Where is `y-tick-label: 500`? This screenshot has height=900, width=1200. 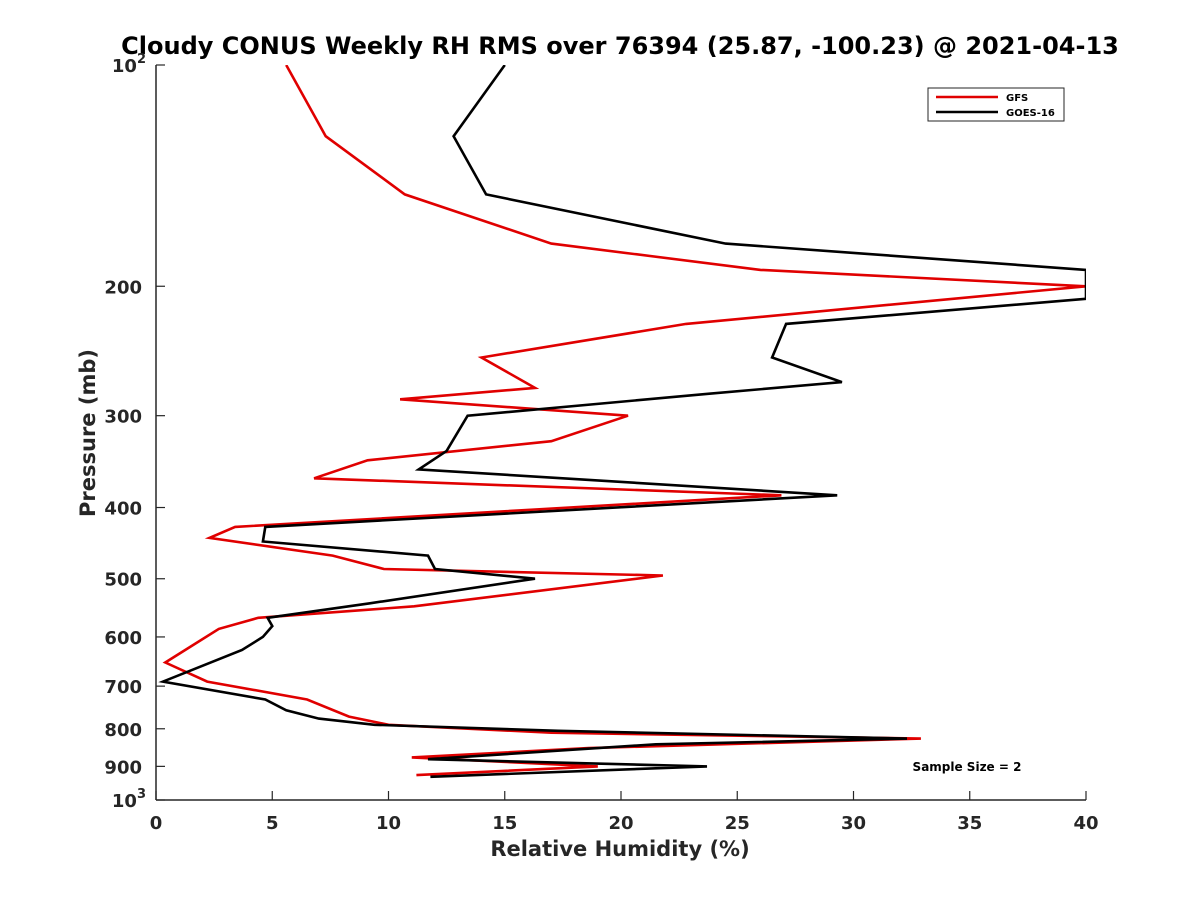 y-tick-label: 500 is located at coordinates (123, 580).